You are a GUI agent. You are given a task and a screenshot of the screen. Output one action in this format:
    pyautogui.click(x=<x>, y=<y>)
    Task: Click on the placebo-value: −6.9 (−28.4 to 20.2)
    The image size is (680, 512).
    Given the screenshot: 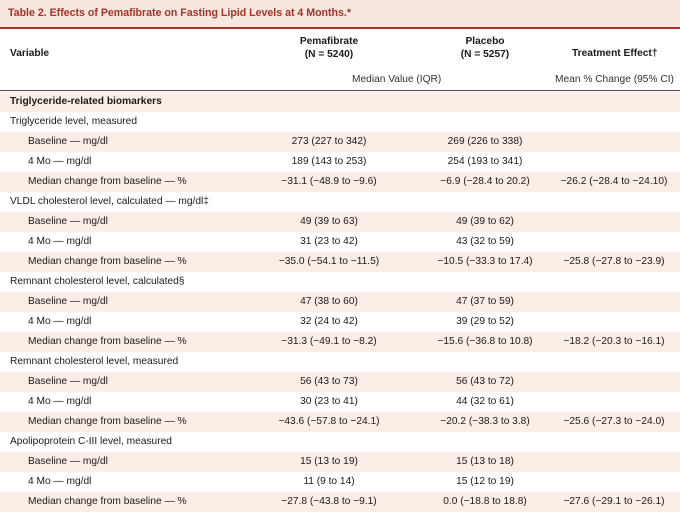 What is the action you would take?
    pyautogui.click(x=485, y=181)
    